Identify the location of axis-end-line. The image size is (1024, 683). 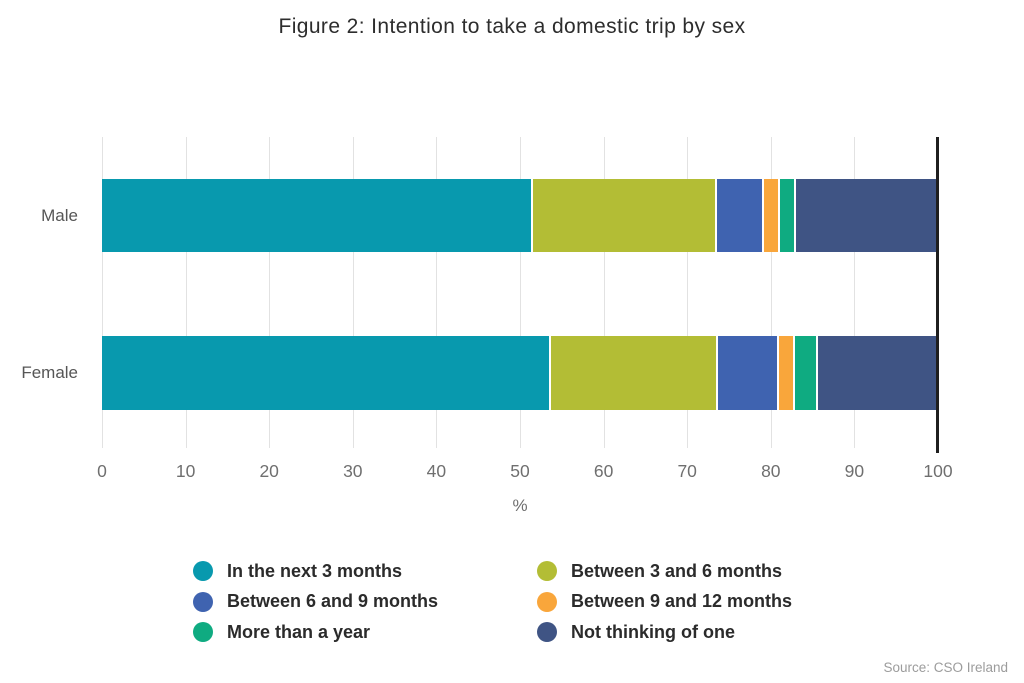
(937, 295).